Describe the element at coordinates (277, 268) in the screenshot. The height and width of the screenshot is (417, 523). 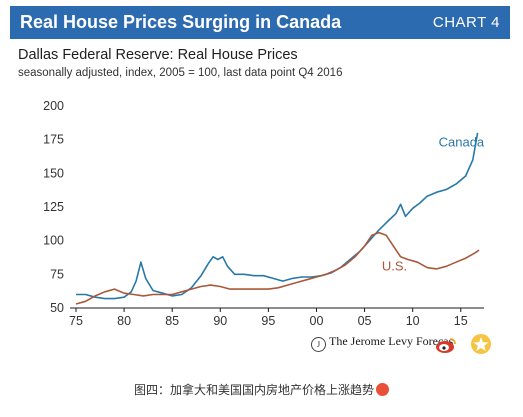
I see `series-line-us` at that location.